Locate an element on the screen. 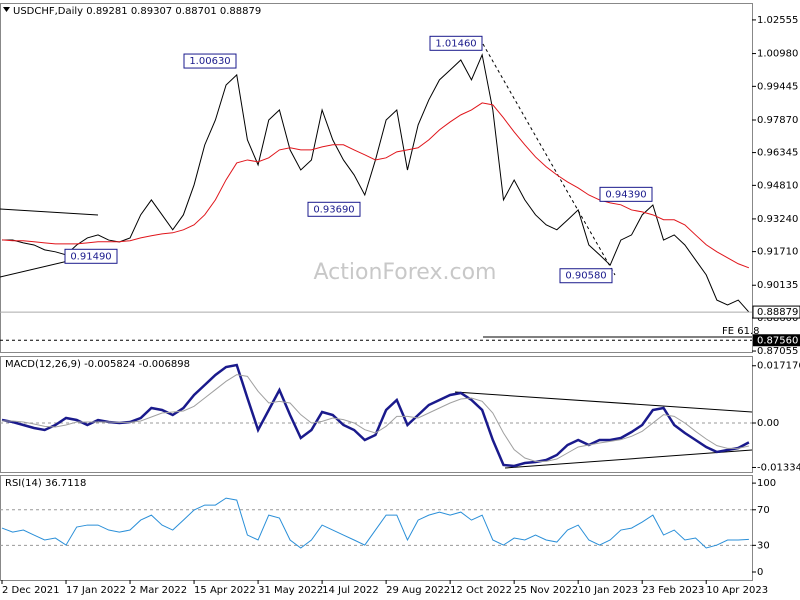  y-tick-label: 0.96345 is located at coordinates (777, 153).